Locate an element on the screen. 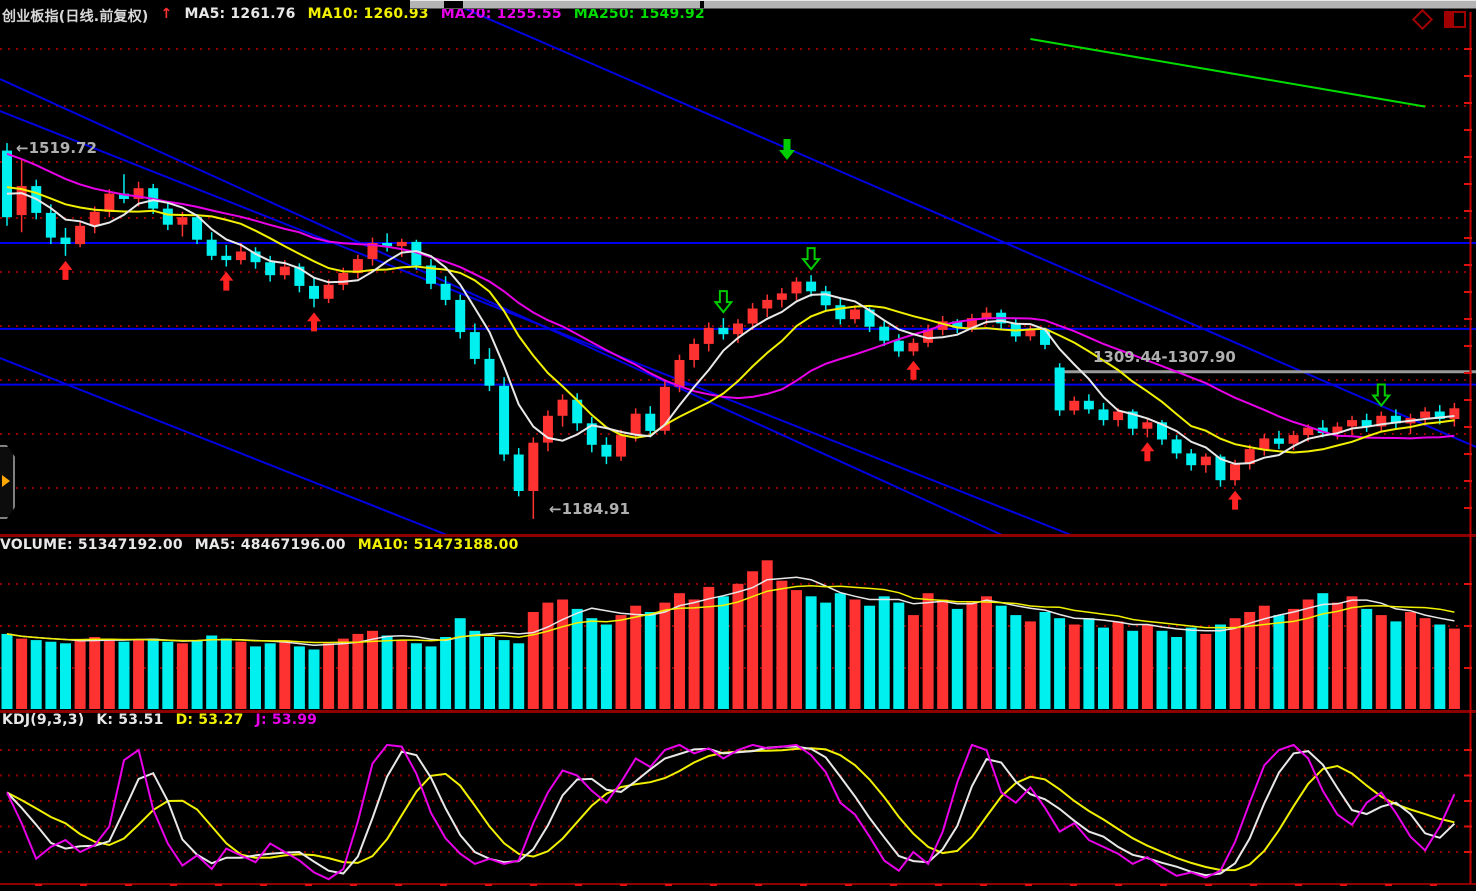 The image size is (1476, 891). expand-arrow-icon is located at coordinates (6, 481).